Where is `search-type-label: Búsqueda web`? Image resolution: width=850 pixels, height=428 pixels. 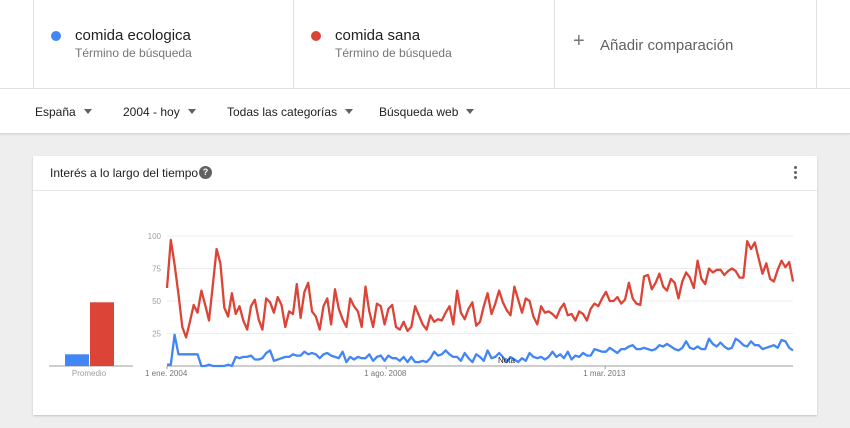
search-type-label: Búsqueda web is located at coordinates (419, 112).